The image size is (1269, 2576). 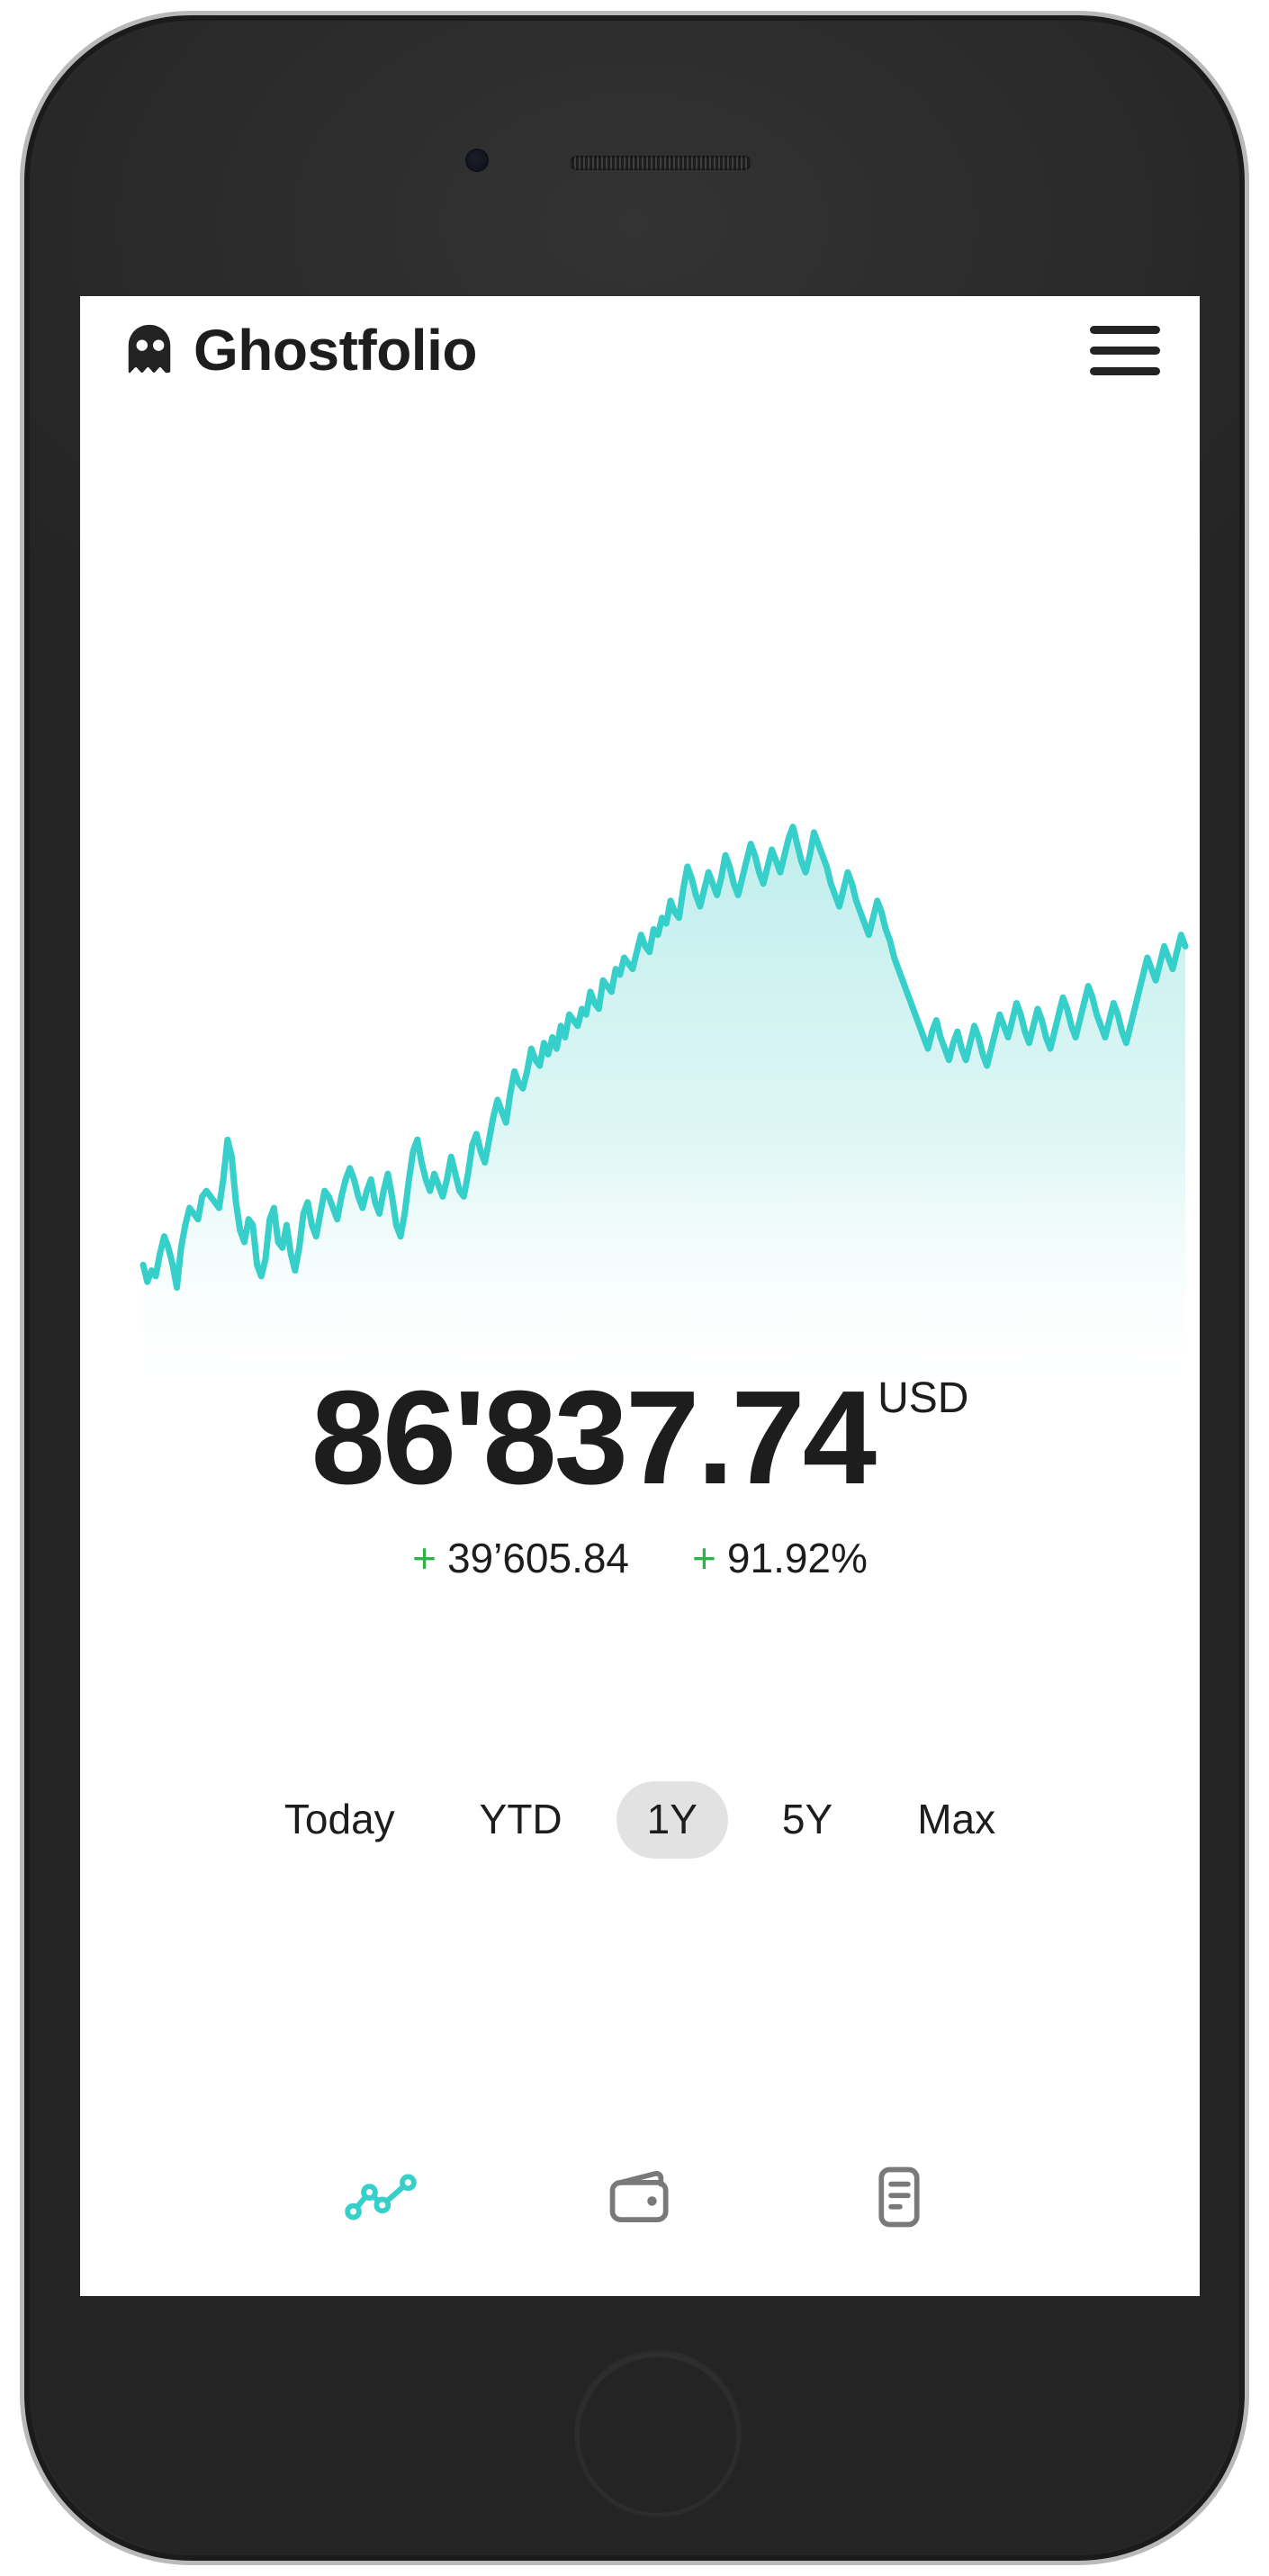 I want to click on absolute-change-value: 39’605.84, so click(x=538, y=1558).